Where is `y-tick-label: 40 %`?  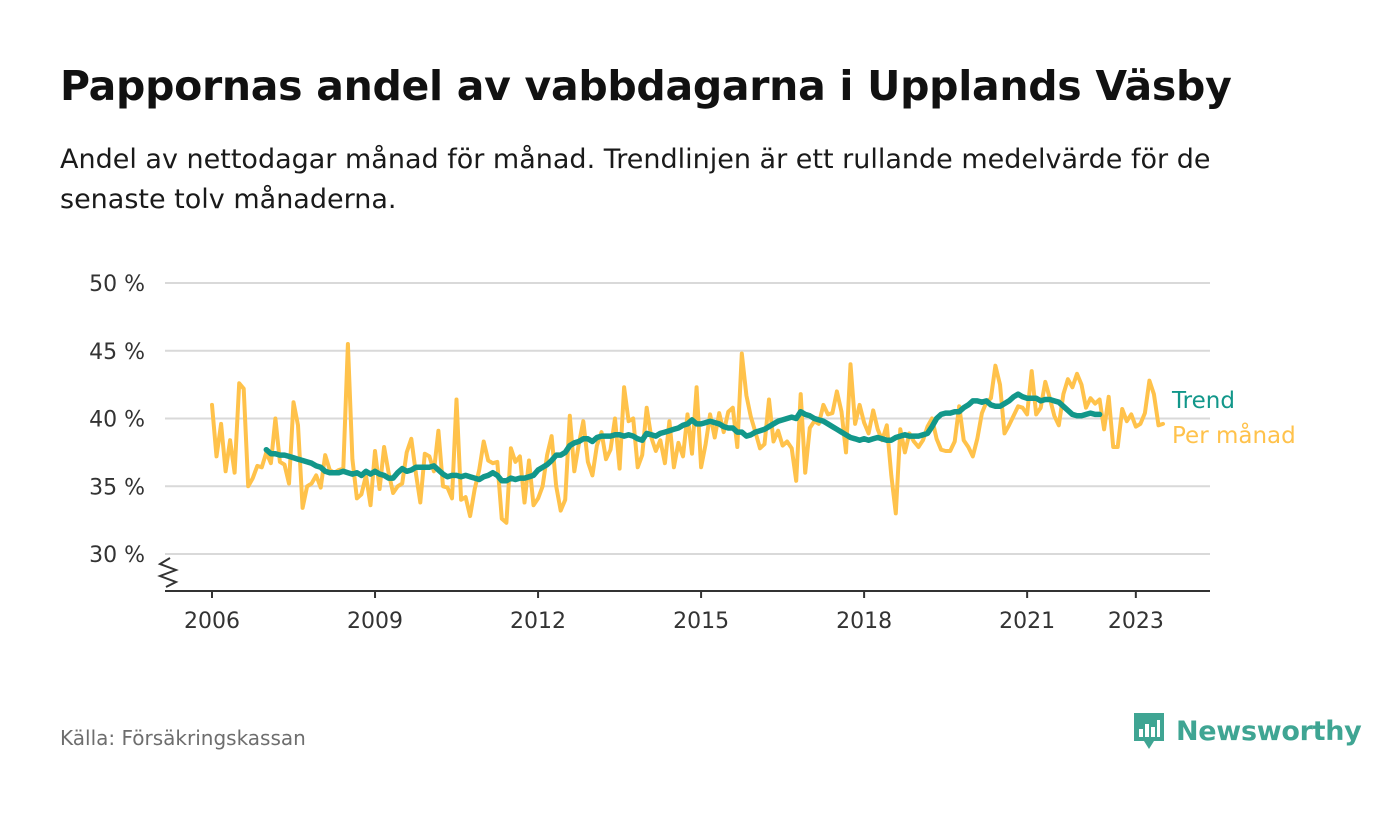
y-tick-label: 40 % is located at coordinates (117, 420).